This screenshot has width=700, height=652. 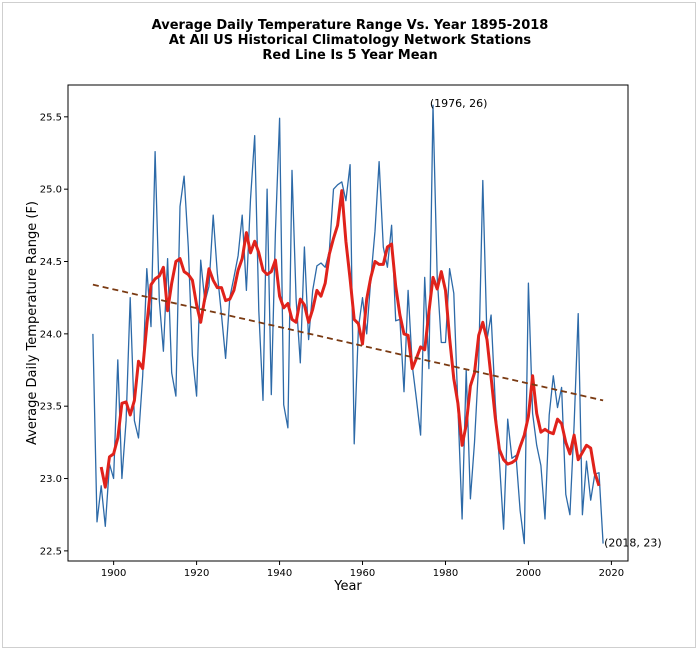 I want to click on y-tick-label: 23.0, so click(x=51, y=479).